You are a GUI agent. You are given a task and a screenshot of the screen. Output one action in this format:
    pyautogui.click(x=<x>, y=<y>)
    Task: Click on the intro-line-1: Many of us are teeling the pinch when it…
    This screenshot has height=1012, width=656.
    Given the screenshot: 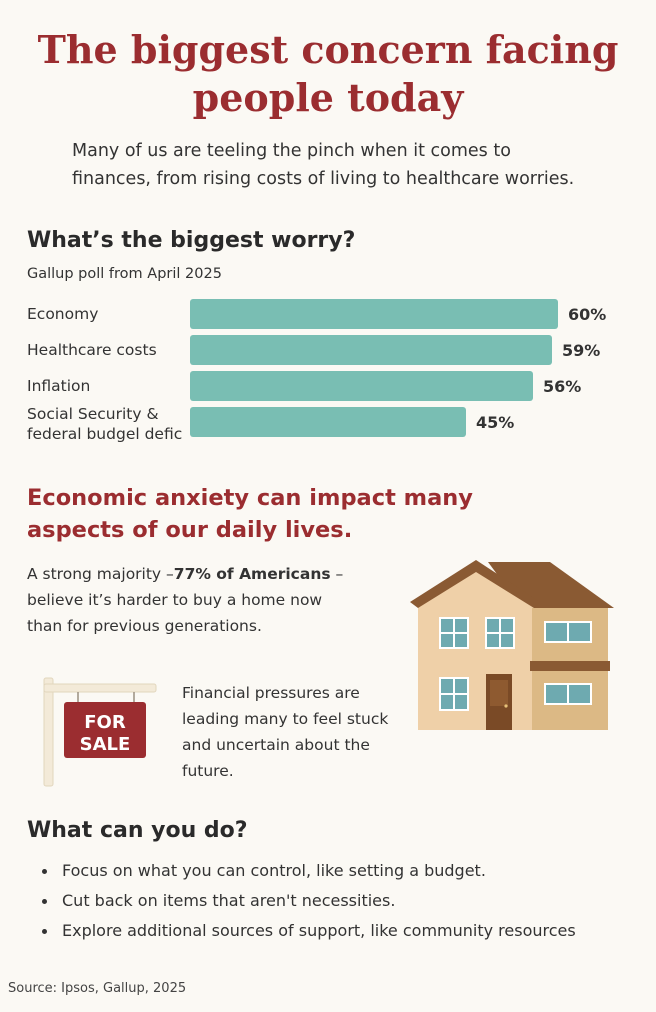 What is the action you would take?
    pyautogui.click(x=291, y=151)
    